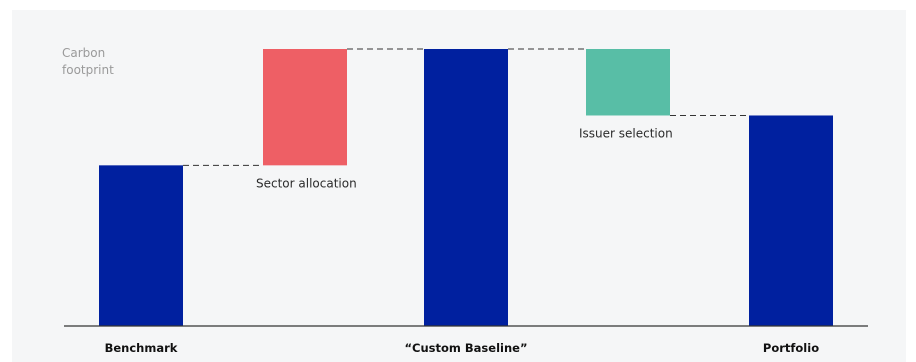 The image size is (916, 362). What do you see at coordinates (141, 348) in the screenshot?
I see `category-label-benchmark: Benchmark` at bounding box center [141, 348].